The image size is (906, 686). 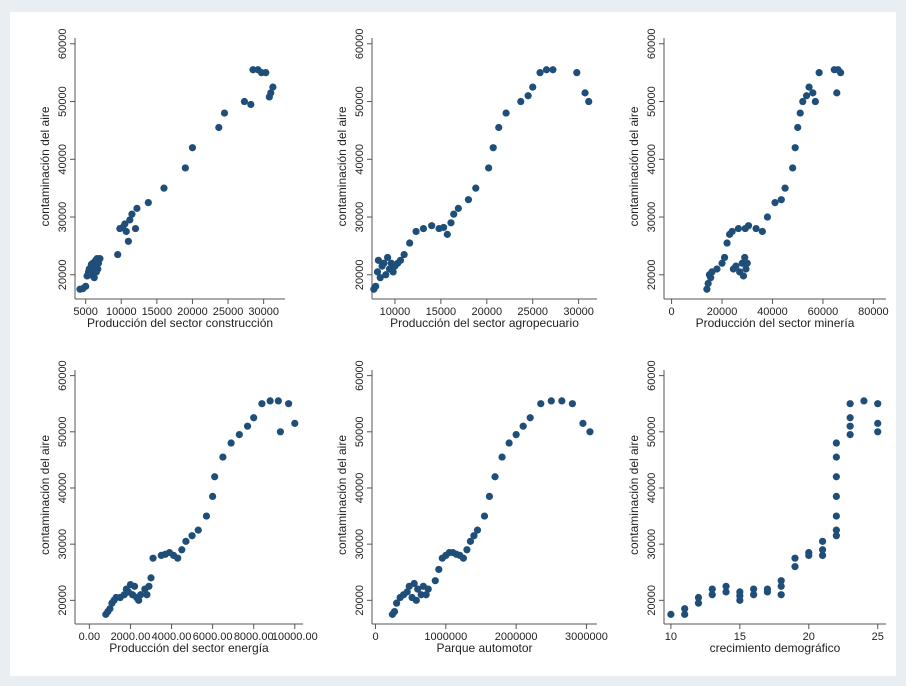 I want to click on x-axis-title: Producción del sector construcción, so click(x=180, y=323).